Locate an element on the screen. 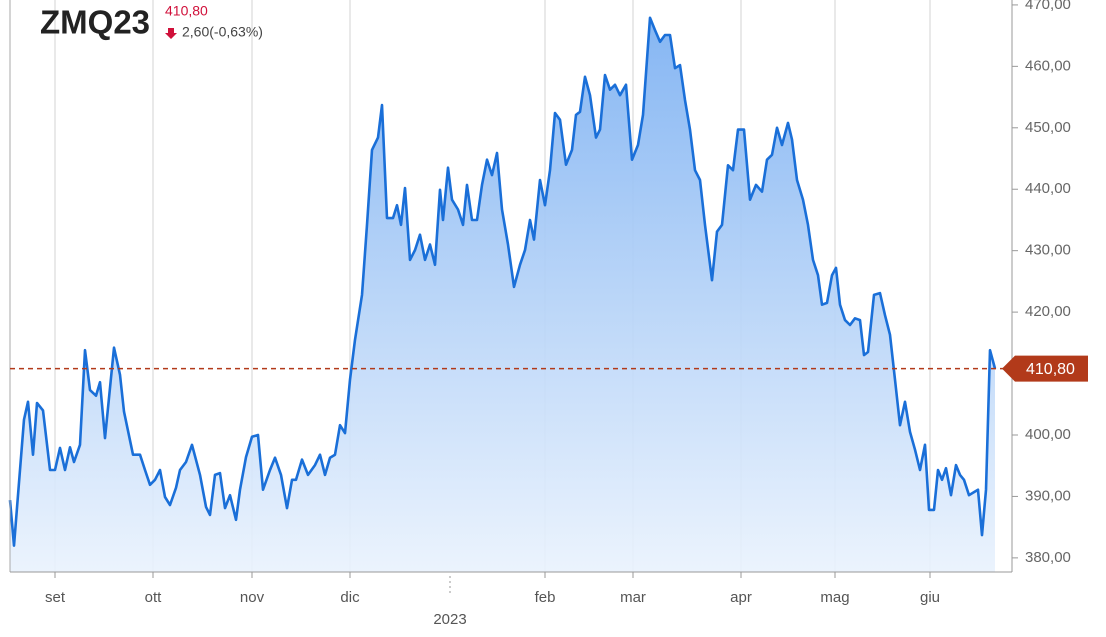 The height and width of the screenshot is (637, 1106). last-price: 410,80 is located at coordinates (186, 11).